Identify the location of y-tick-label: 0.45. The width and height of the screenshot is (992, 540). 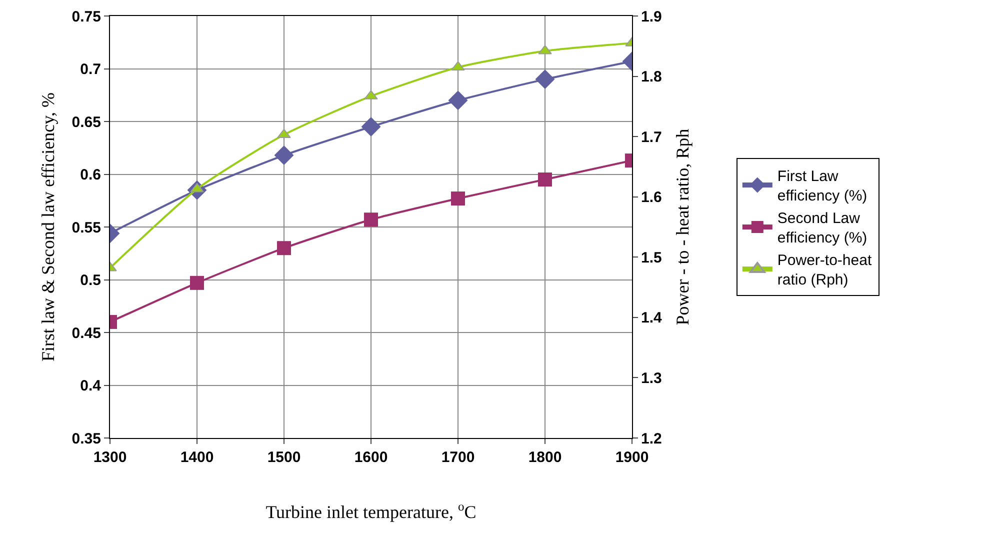
(86, 333).